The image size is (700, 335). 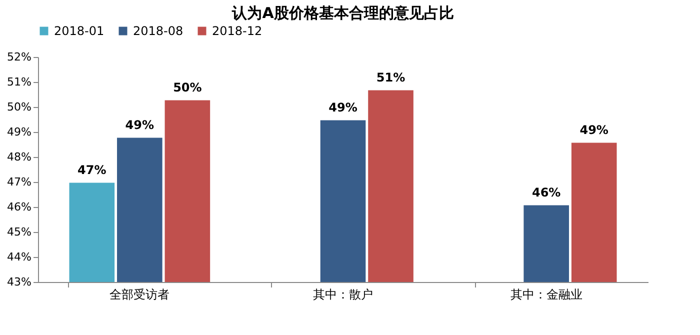 I want to click on legend-label: 2018-08, so click(x=158, y=31).